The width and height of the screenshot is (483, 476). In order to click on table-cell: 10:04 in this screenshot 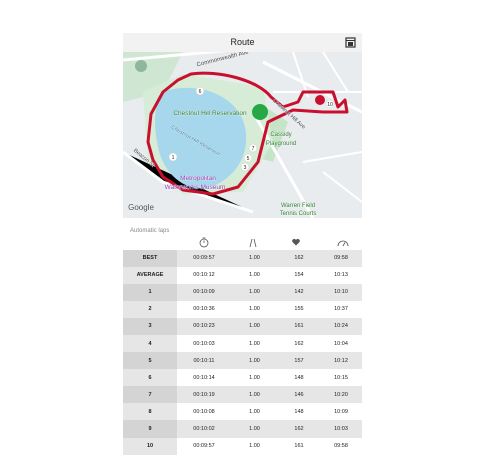, I will do `click(341, 343)`.